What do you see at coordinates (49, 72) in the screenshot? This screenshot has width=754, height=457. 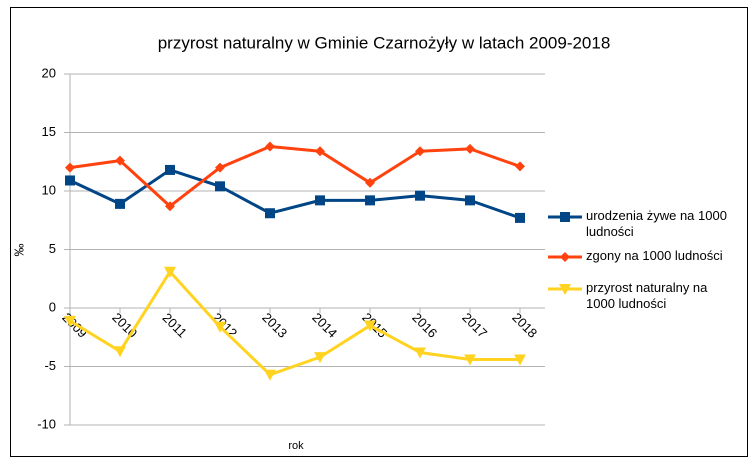 I see `y-tick-label: 20` at bounding box center [49, 72].